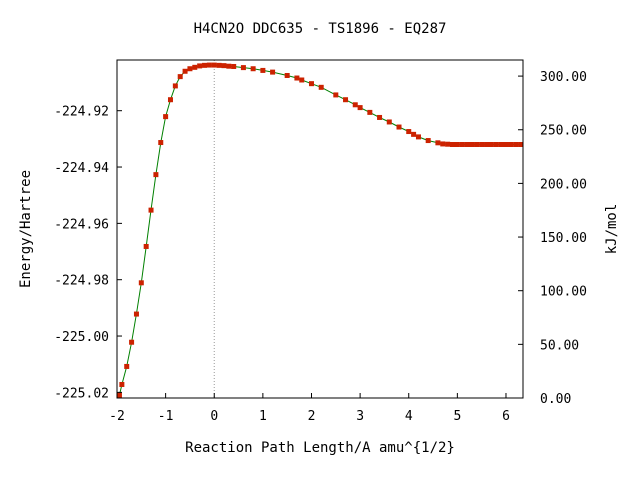 The height and width of the screenshot is (480, 640). I want to click on y-tick-label: -224.98, so click(81, 281).